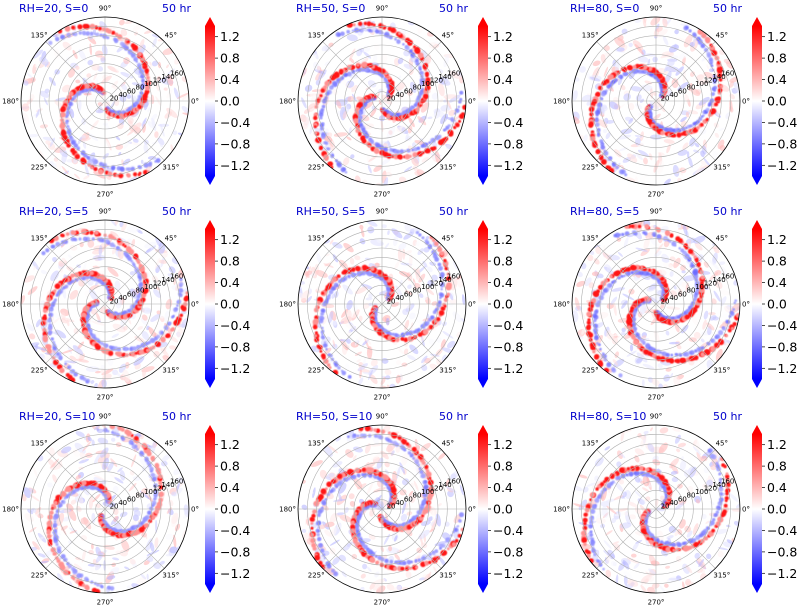  What do you see at coordinates (140, 291) in the screenshot?
I see `radial-tick-label: 80` at bounding box center [140, 291].